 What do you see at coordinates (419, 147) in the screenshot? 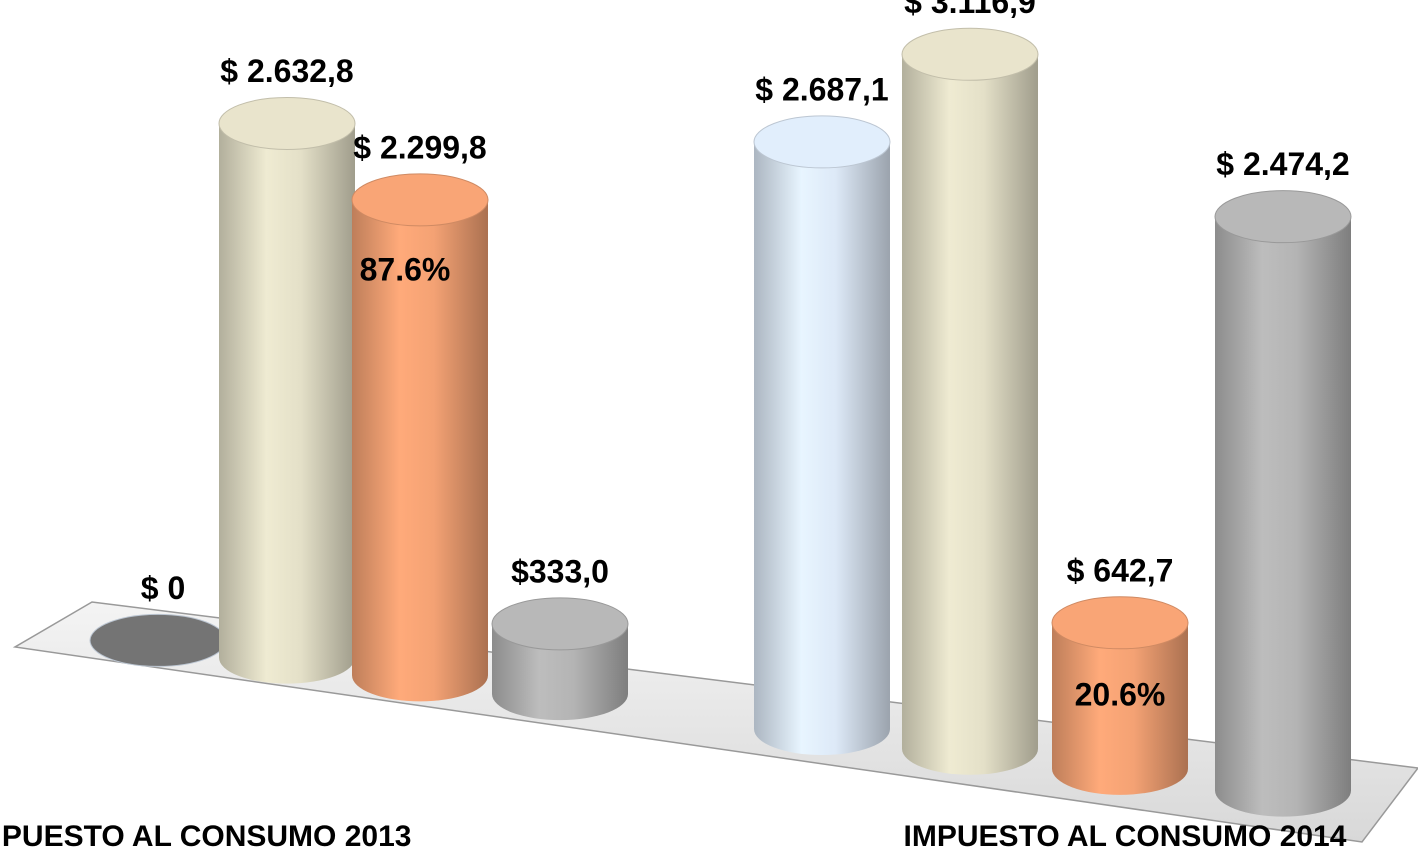
I see `value-label: $ 2.299,8` at bounding box center [419, 147].